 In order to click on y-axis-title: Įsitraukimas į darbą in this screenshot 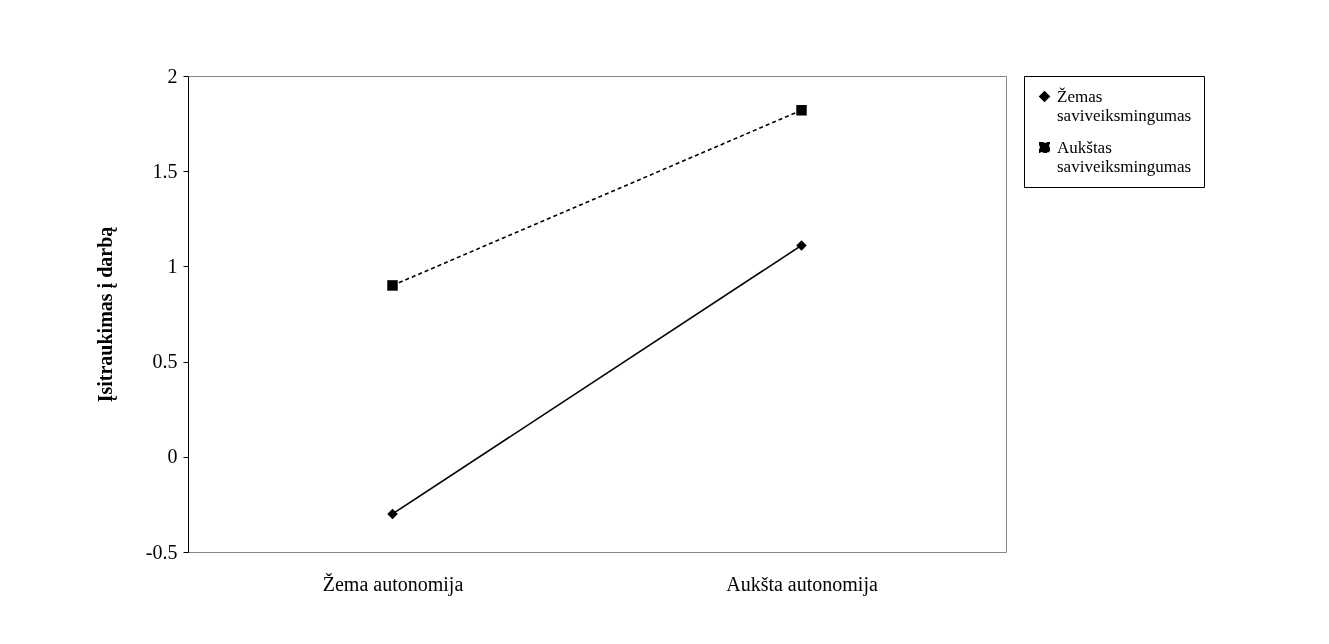, I will do `click(105, 314)`.